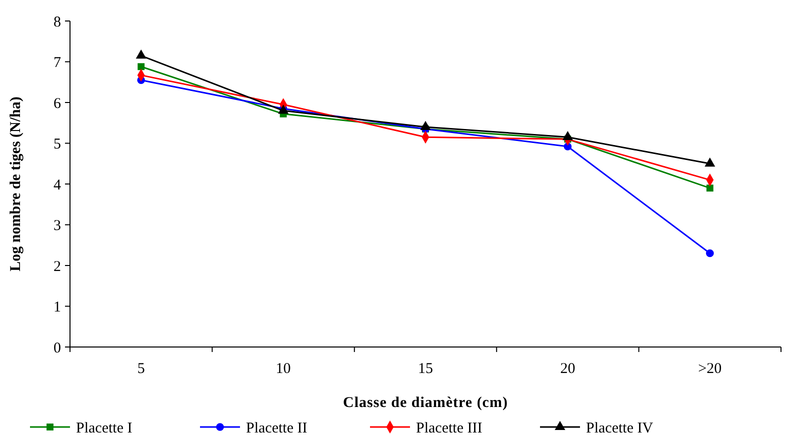 Image resolution: width=791 pixels, height=441 pixels. Describe the element at coordinates (57, 144) in the screenshot. I see `y-tick-label: 5` at that location.